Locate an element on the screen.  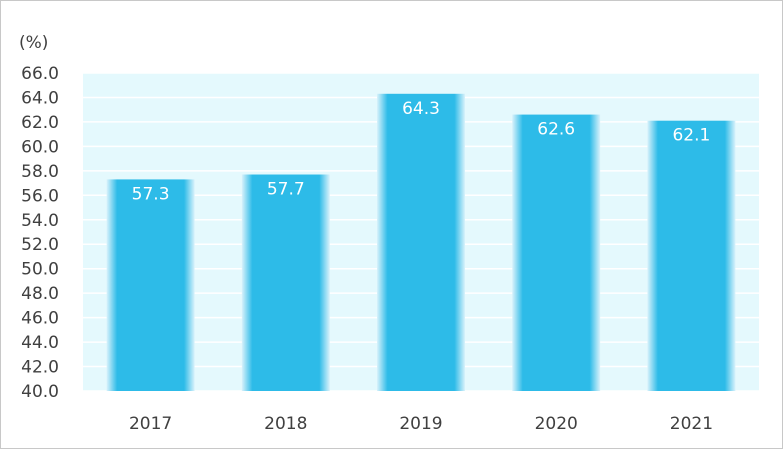
x-axis-tick-labels: 2017 2018 2019 2020 2021 is located at coordinates (421, 424).